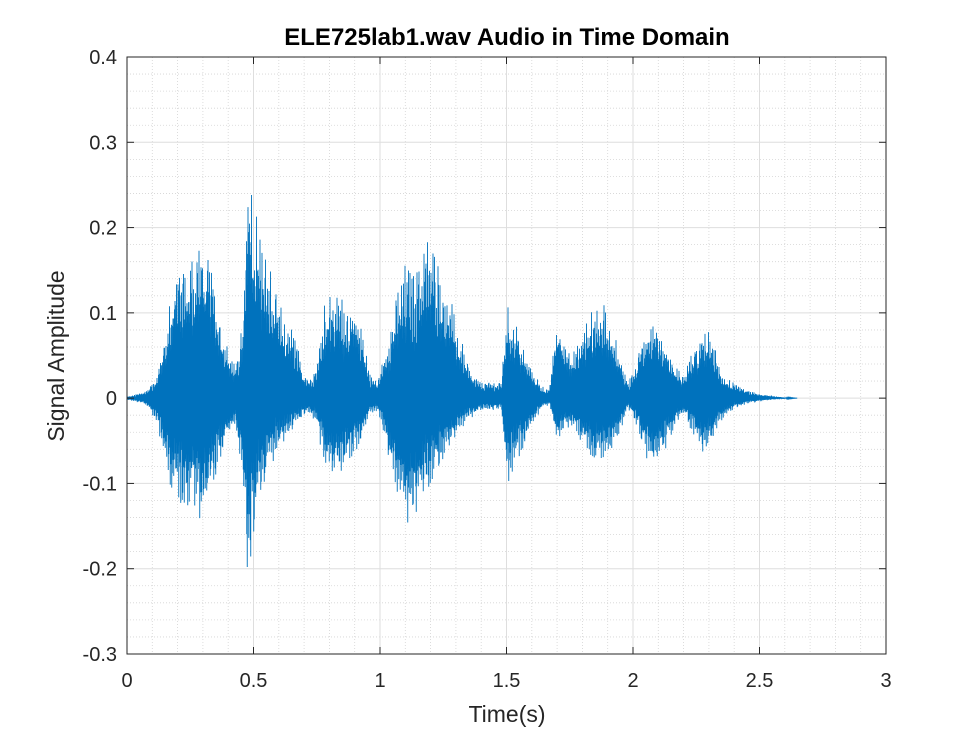  I want to click on y-tick-label: 0.2, so click(103, 229).